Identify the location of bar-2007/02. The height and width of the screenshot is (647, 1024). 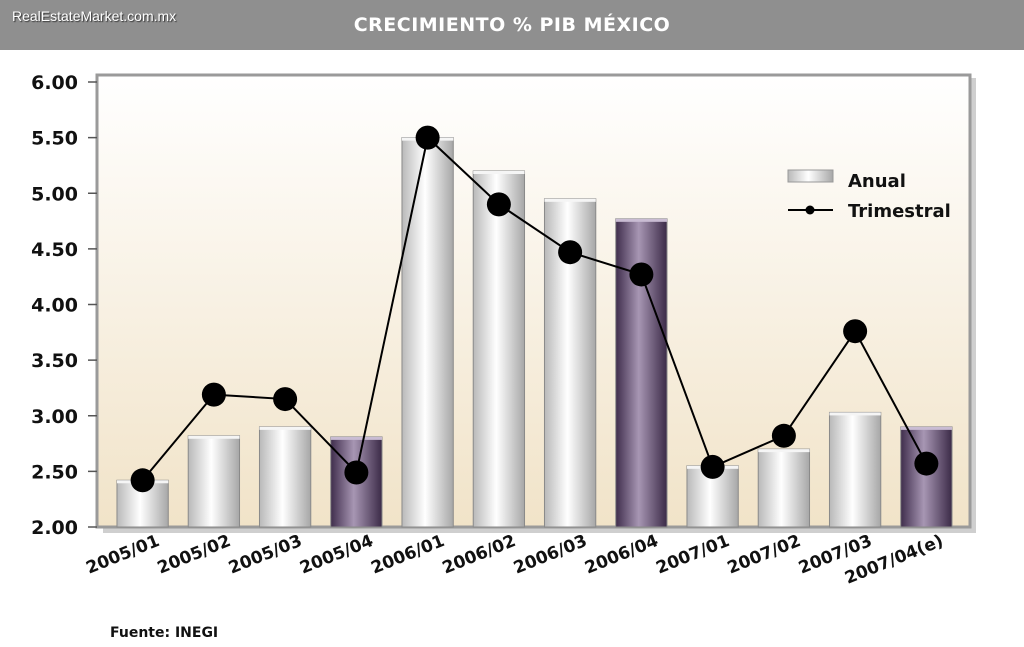
(784, 488).